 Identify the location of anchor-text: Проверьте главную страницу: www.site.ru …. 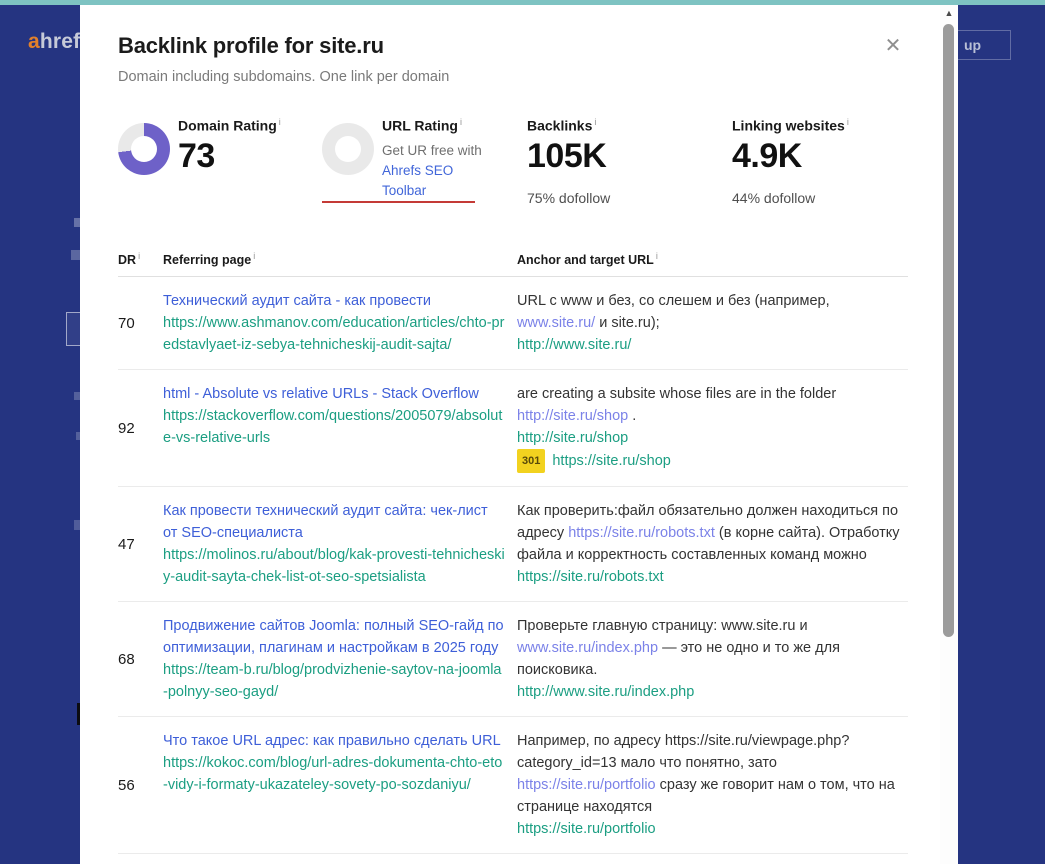
(662, 626).